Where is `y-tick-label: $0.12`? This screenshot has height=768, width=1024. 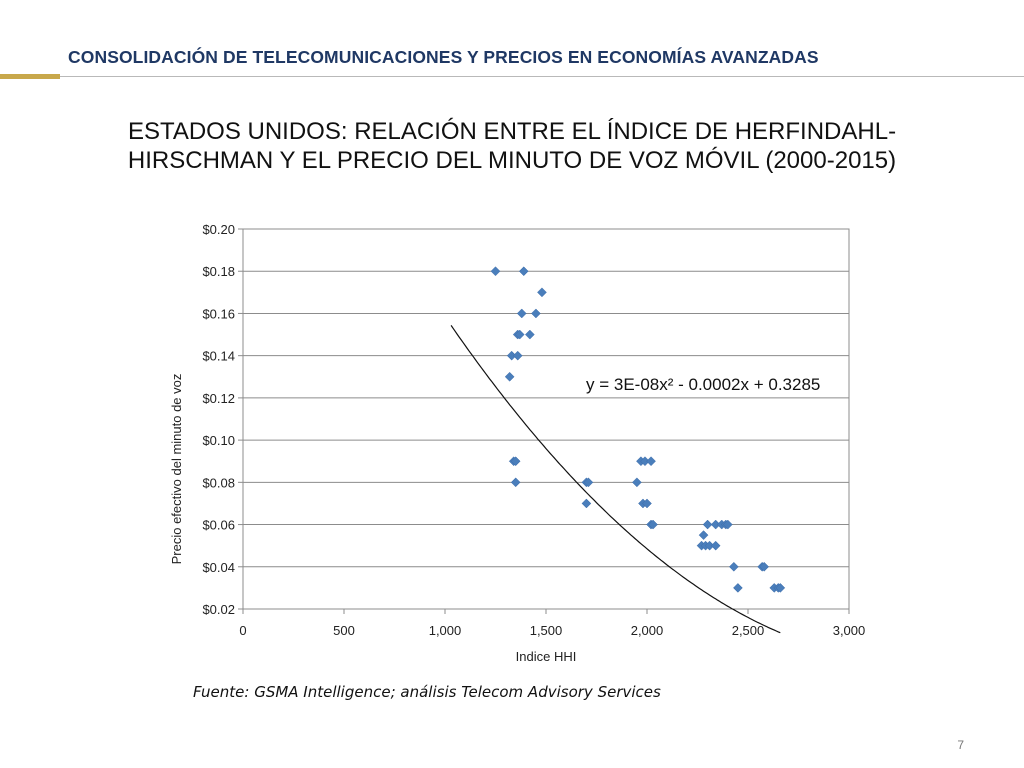 y-tick-label: $0.12 is located at coordinates (218, 398).